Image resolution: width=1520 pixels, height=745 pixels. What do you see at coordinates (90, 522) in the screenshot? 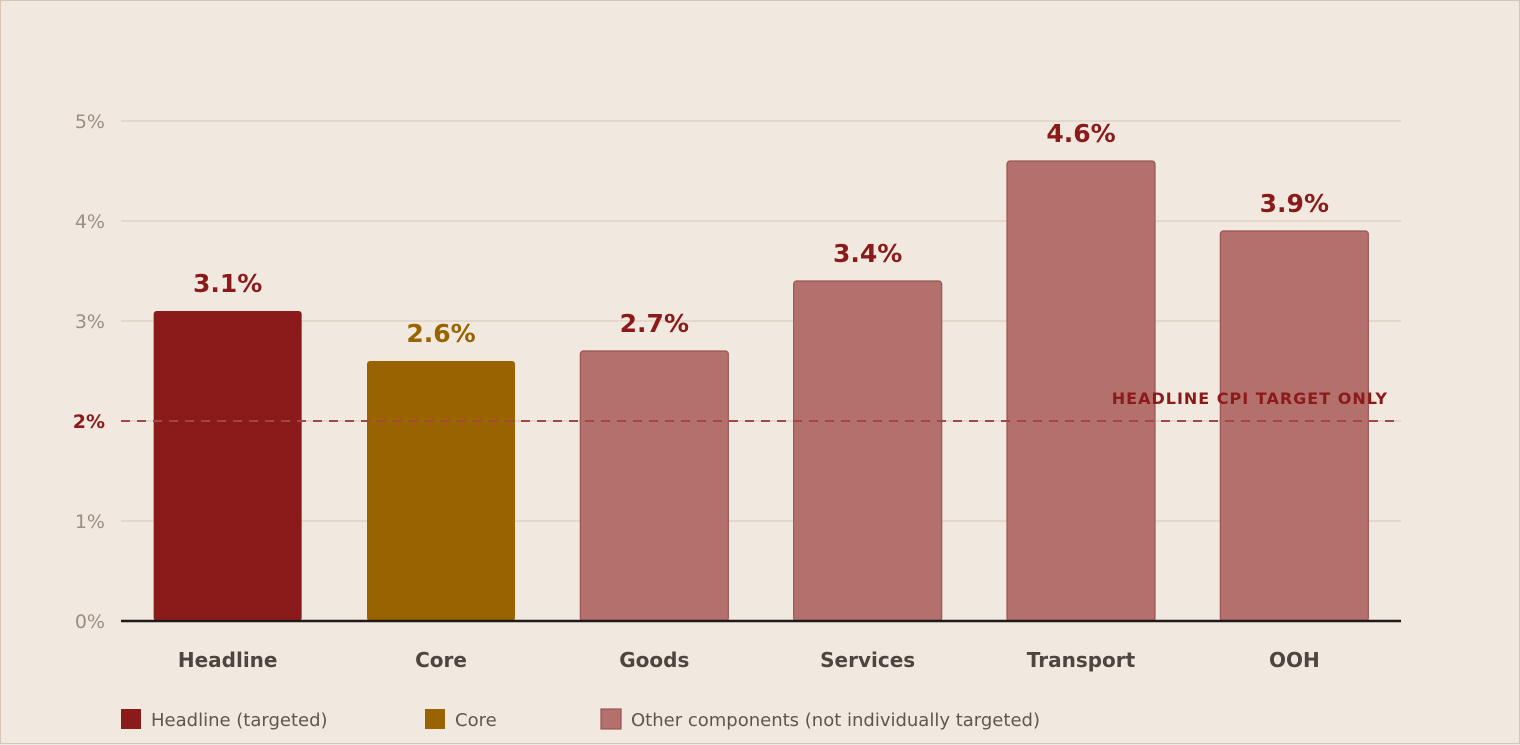
I see `y-tick-label: 1%` at bounding box center [90, 522].